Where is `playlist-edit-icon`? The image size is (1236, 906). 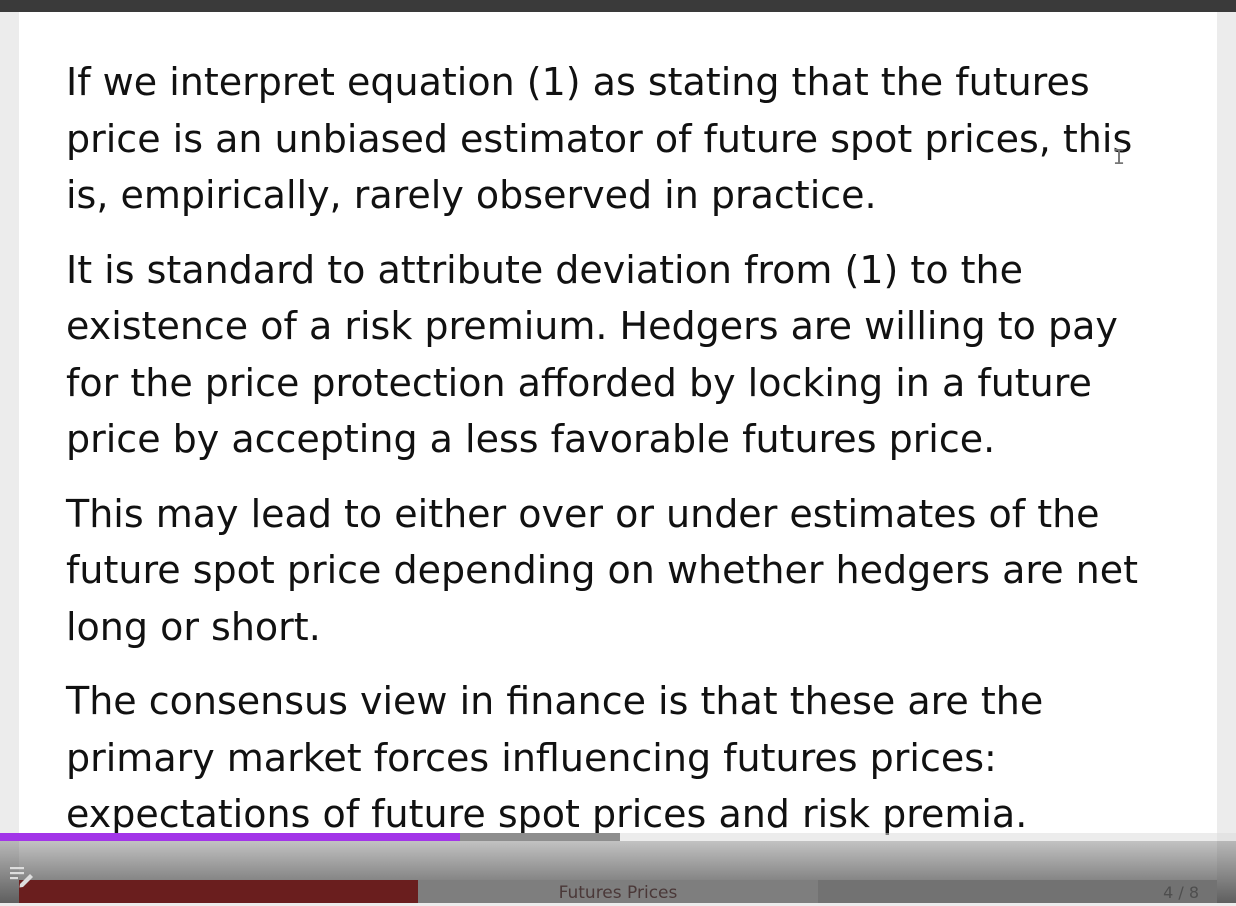 playlist-edit-icon is located at coordinates (23, 876).